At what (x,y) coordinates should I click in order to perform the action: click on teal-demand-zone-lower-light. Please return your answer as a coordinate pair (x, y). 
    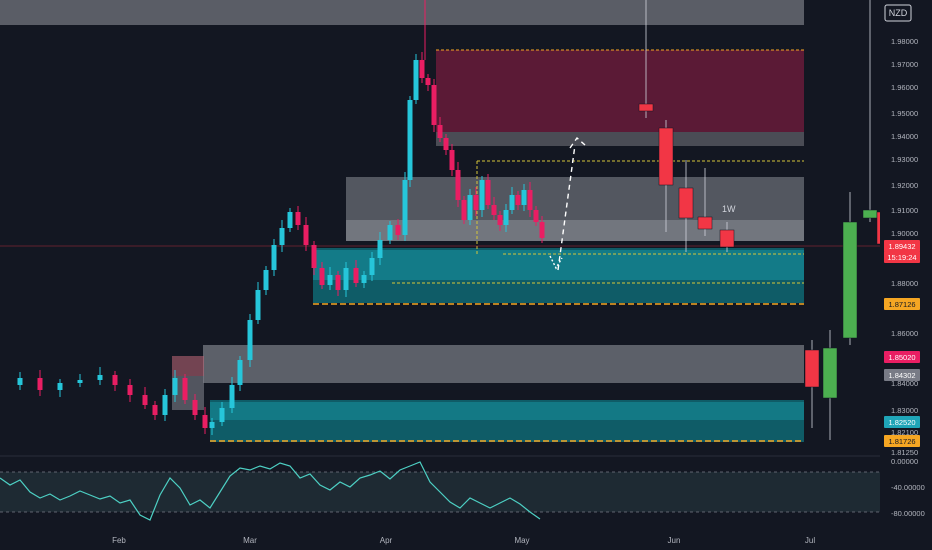
    Looking at the image, I should click on (507, 411).